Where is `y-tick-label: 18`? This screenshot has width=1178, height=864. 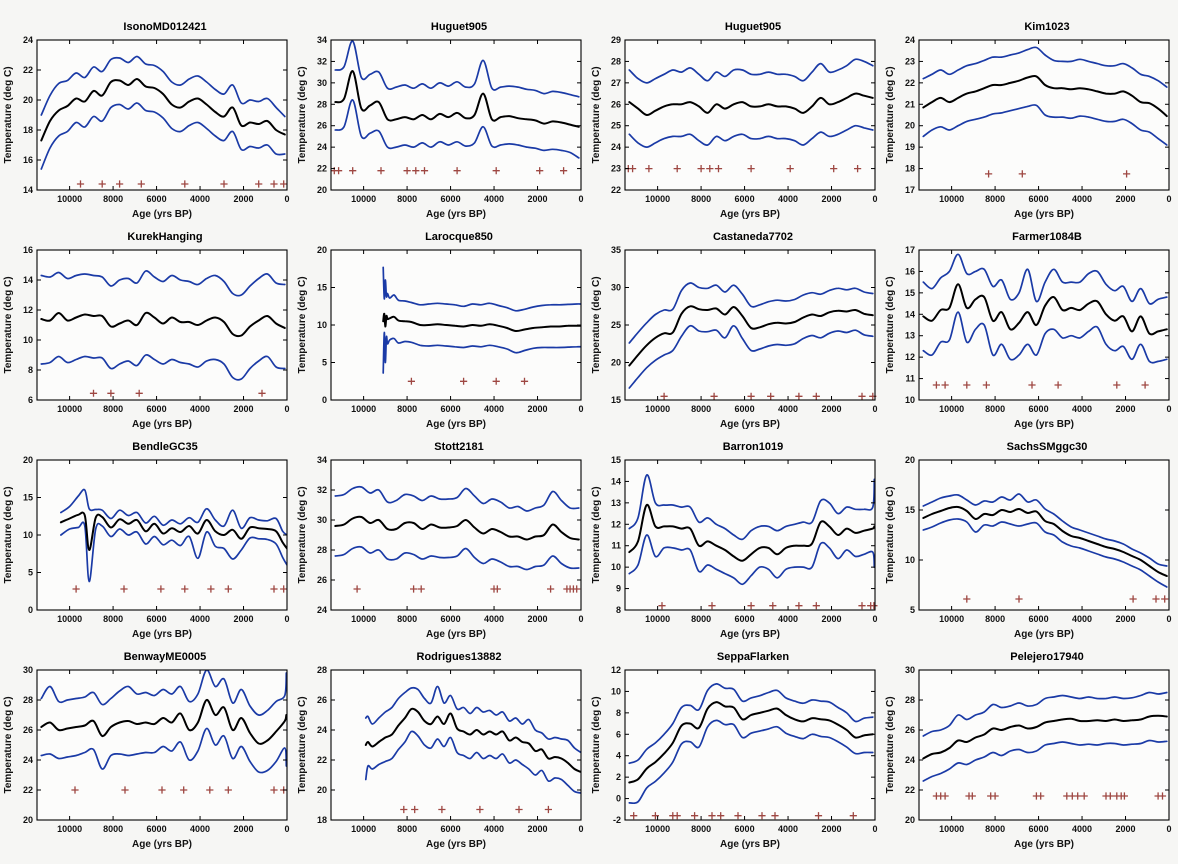
y-tick-label: 18 is located at coordinates (910, 169).